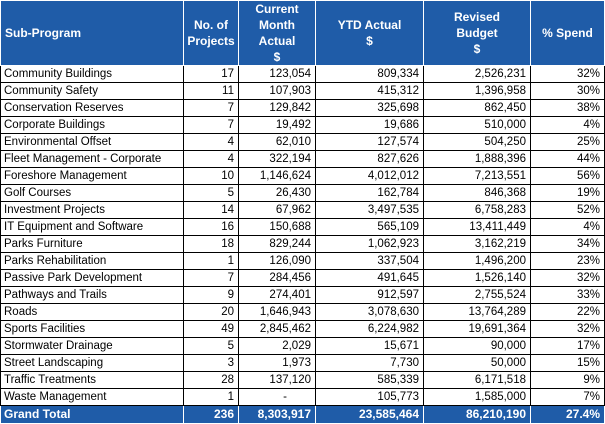 The height and width of the screenshot is (424, 605). Describe the element at coordinates (92, 363) in the screenshot. I see `cell-sub-program: Street Landscaping` at that location.